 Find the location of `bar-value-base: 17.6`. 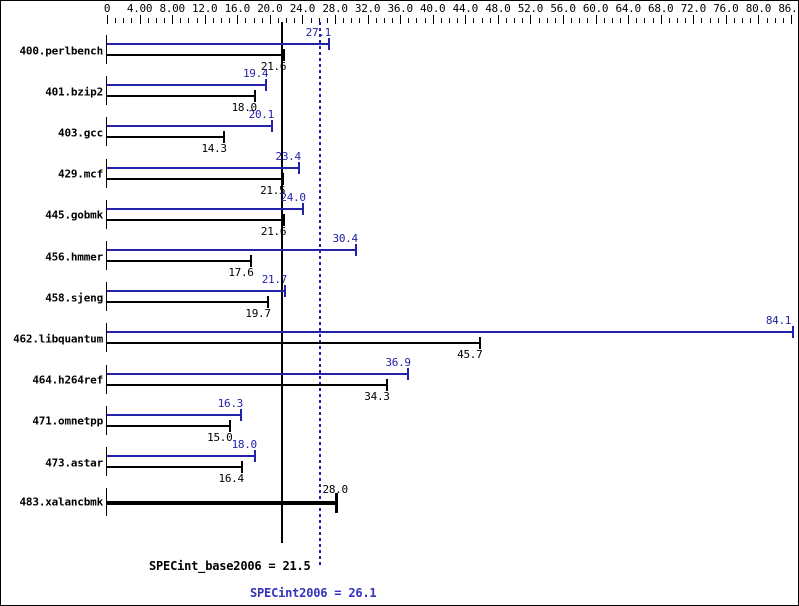

bar-value-base: 17.6 is located at coordinates (241, 272).